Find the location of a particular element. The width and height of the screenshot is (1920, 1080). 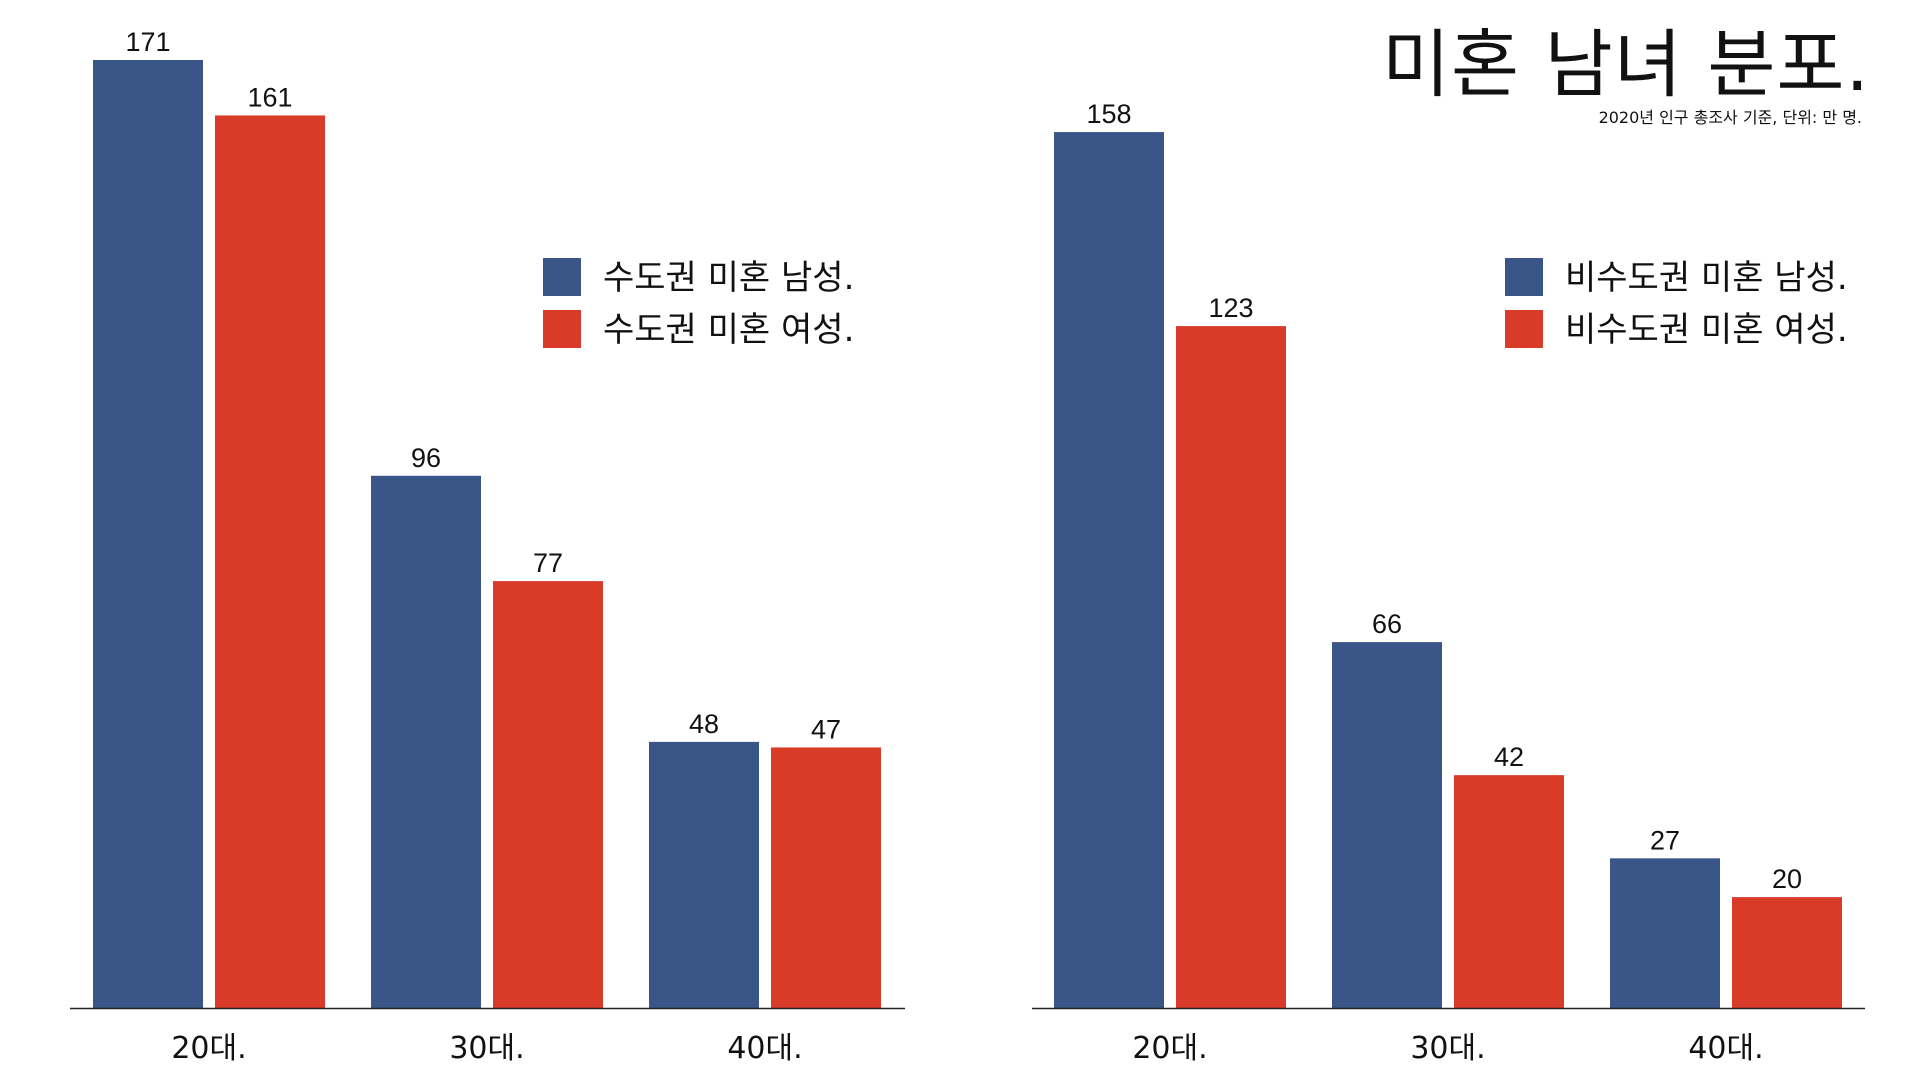

chart-title: 미혼 남녀 분포. is located at coordinates (1625, 65).